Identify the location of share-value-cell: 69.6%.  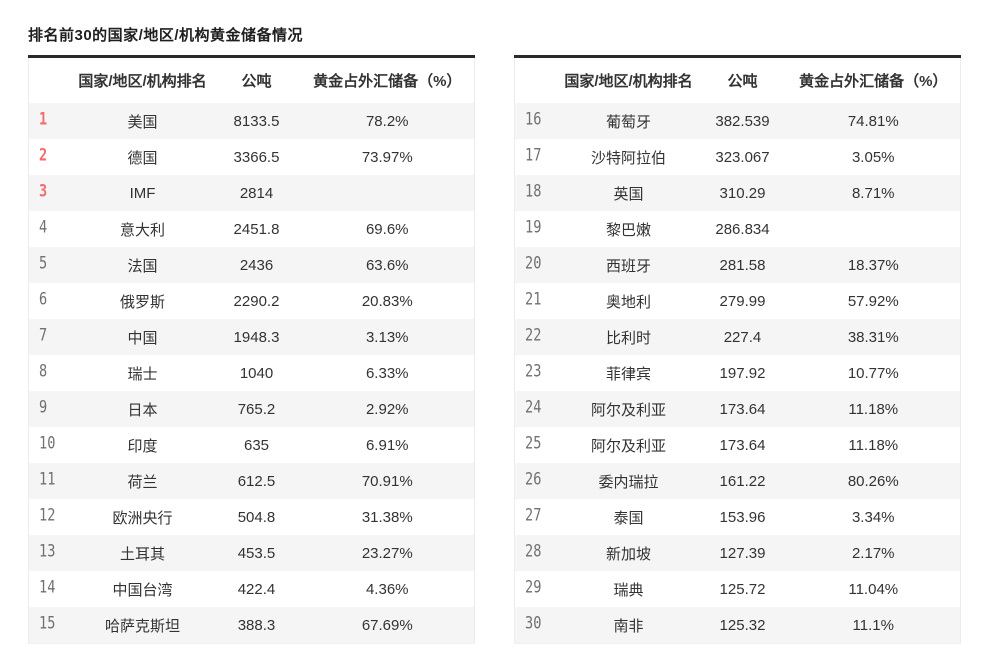
(387, 229).